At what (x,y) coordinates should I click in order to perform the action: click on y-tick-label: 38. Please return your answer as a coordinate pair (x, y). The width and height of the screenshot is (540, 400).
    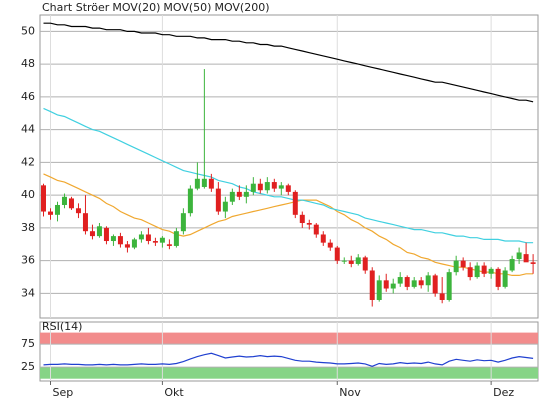
    Looking at the image, I should click on (28, 227).